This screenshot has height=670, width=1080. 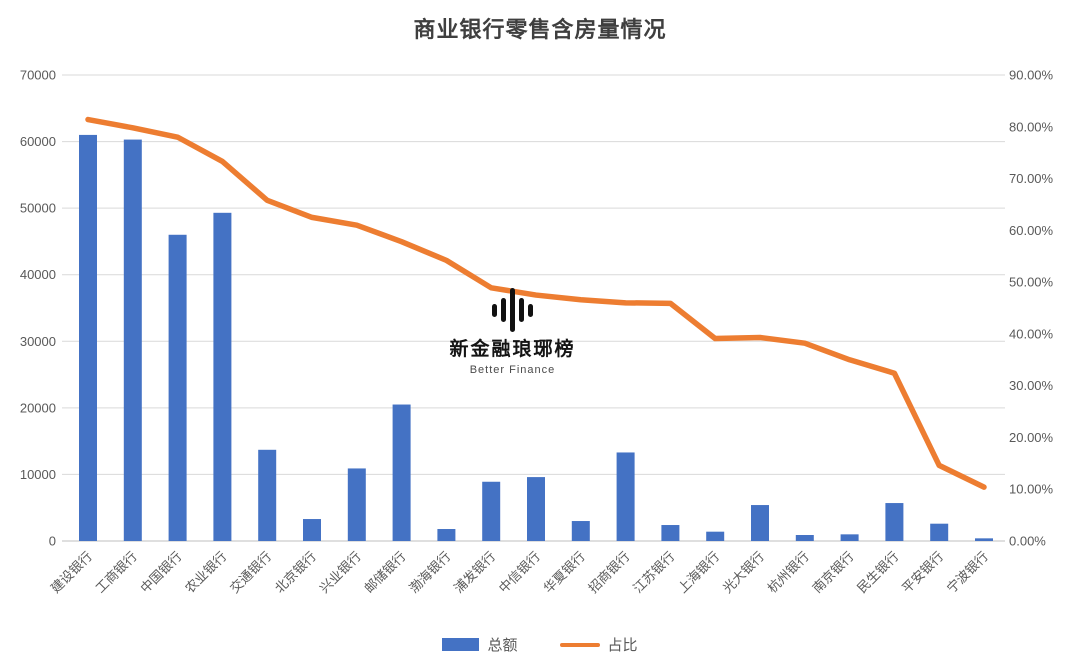 What do you see at coordinates (312, 530) in the screenshot?
I see `bar-北京银行` at bounding box center [312, 530].